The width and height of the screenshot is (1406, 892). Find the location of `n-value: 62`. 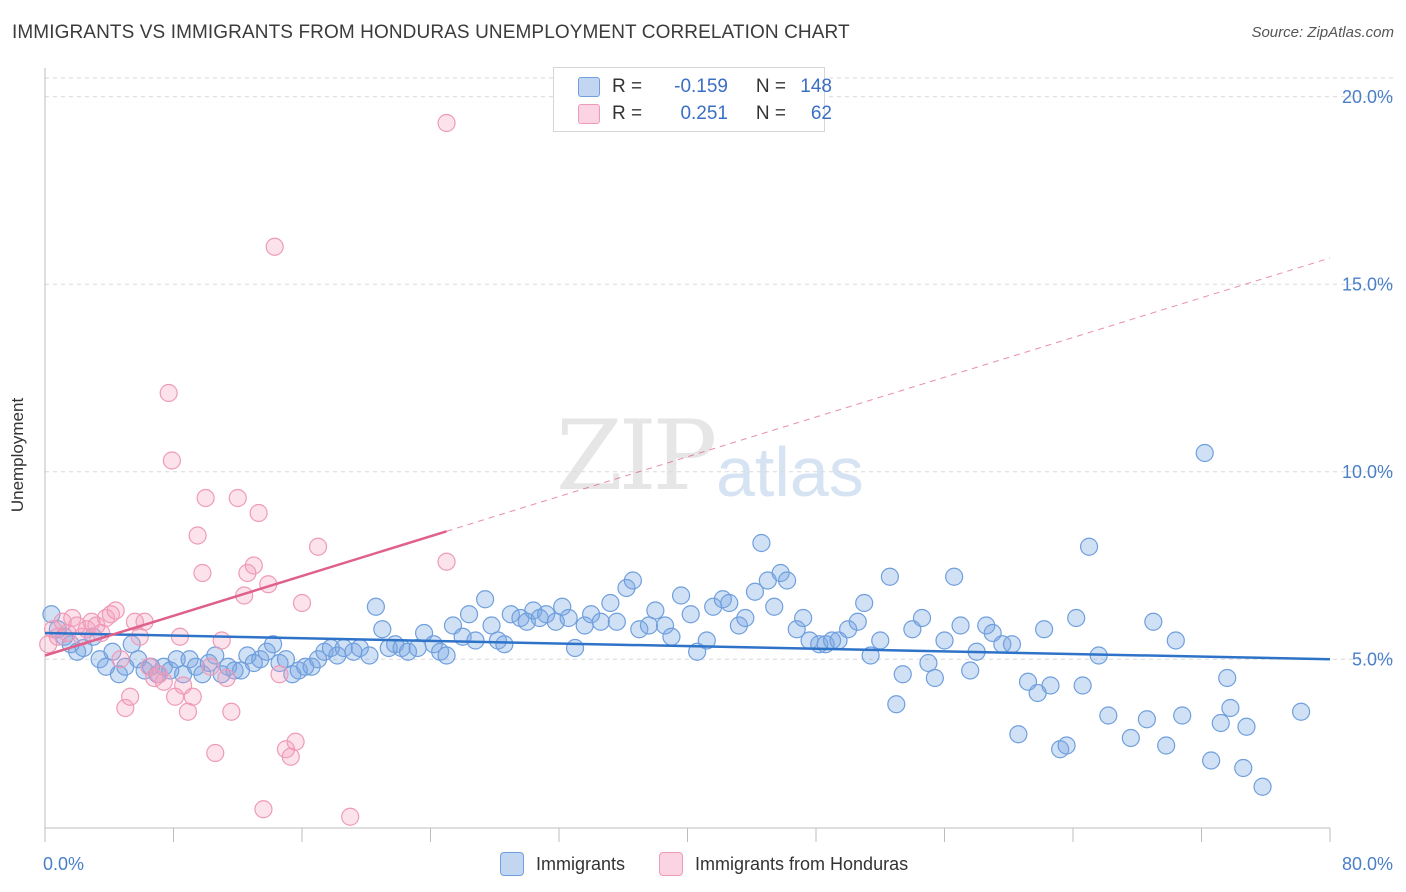

n-value: 62 is located at coordinates (821, 113).